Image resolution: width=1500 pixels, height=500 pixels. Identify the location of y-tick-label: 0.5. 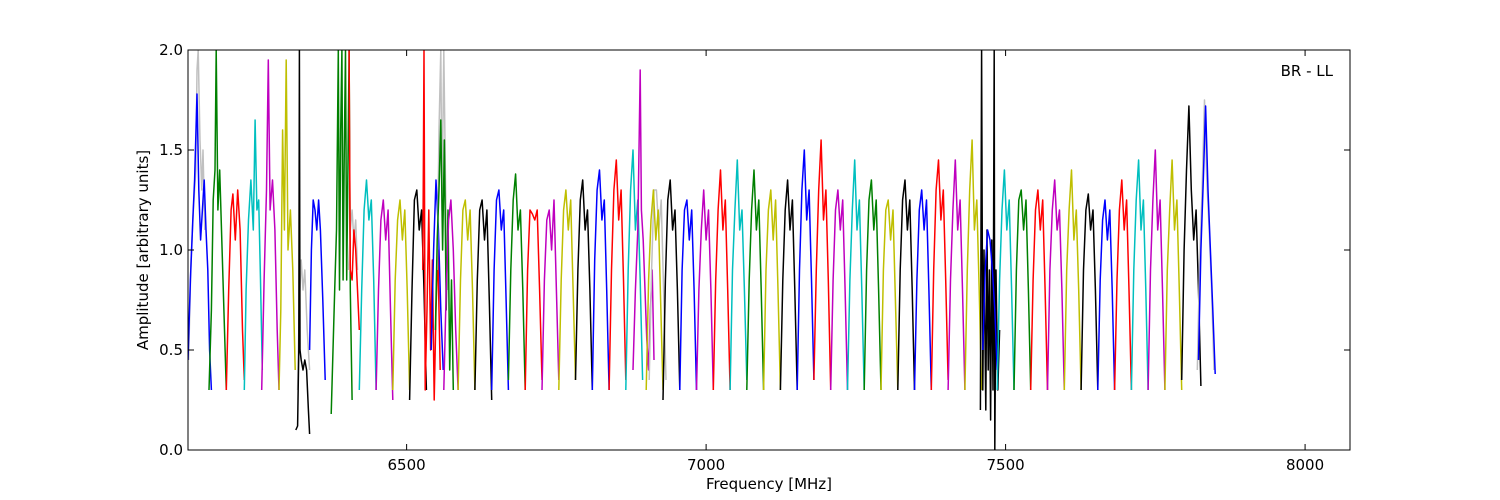
(171, 350).